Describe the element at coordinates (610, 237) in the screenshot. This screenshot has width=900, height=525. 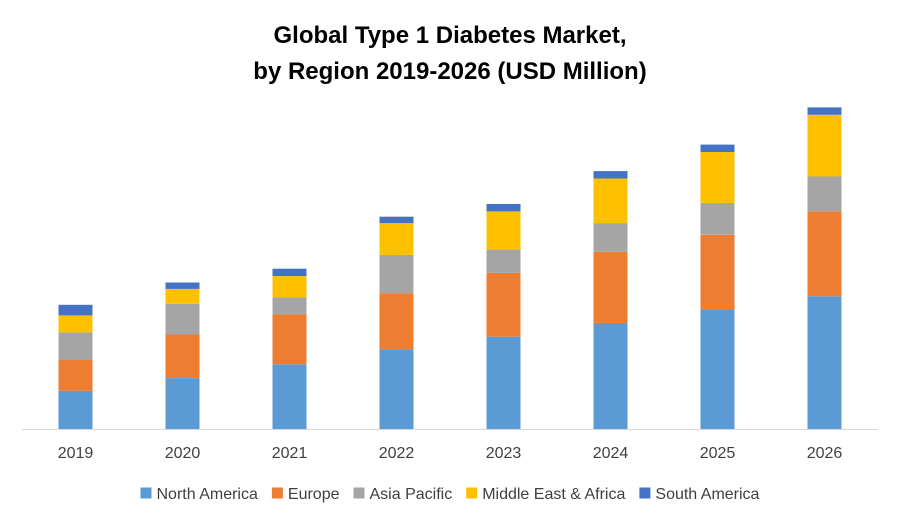
I see `bar-asia-pacific-2024` at that location.